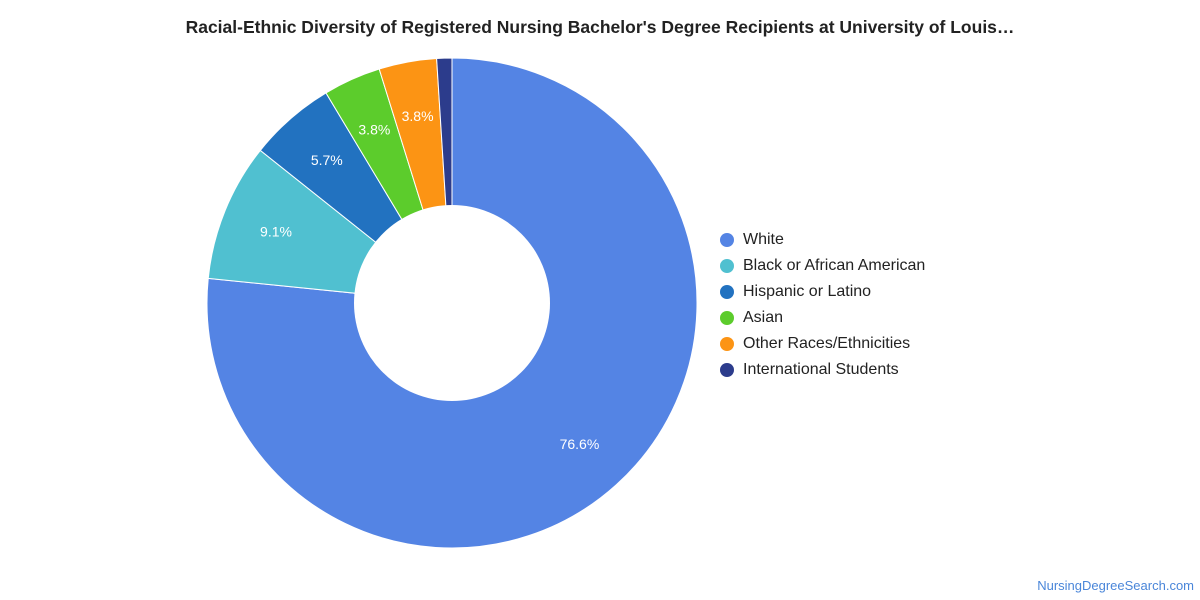  Describe the element at coordinates (374, 130) in the screenshot. I see `slice-label-asian: 3.8%` at that location.